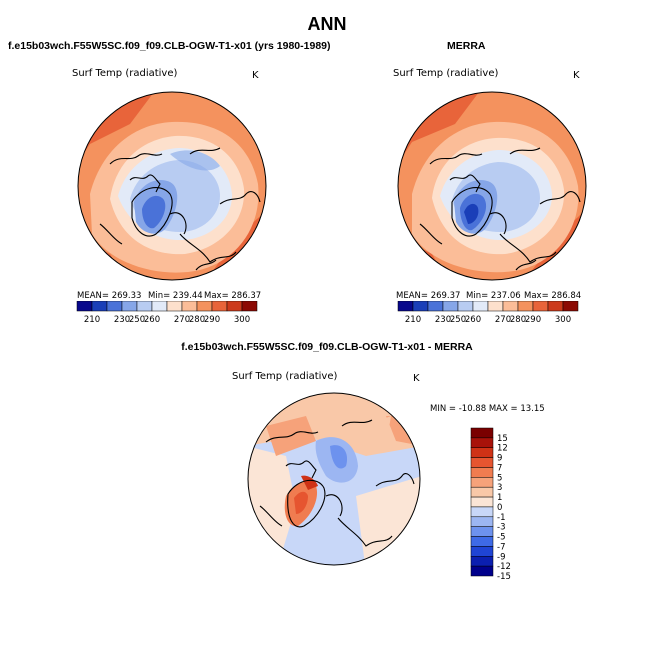  I want to click on panel2-colorbar-boxes, so click(488, 306).